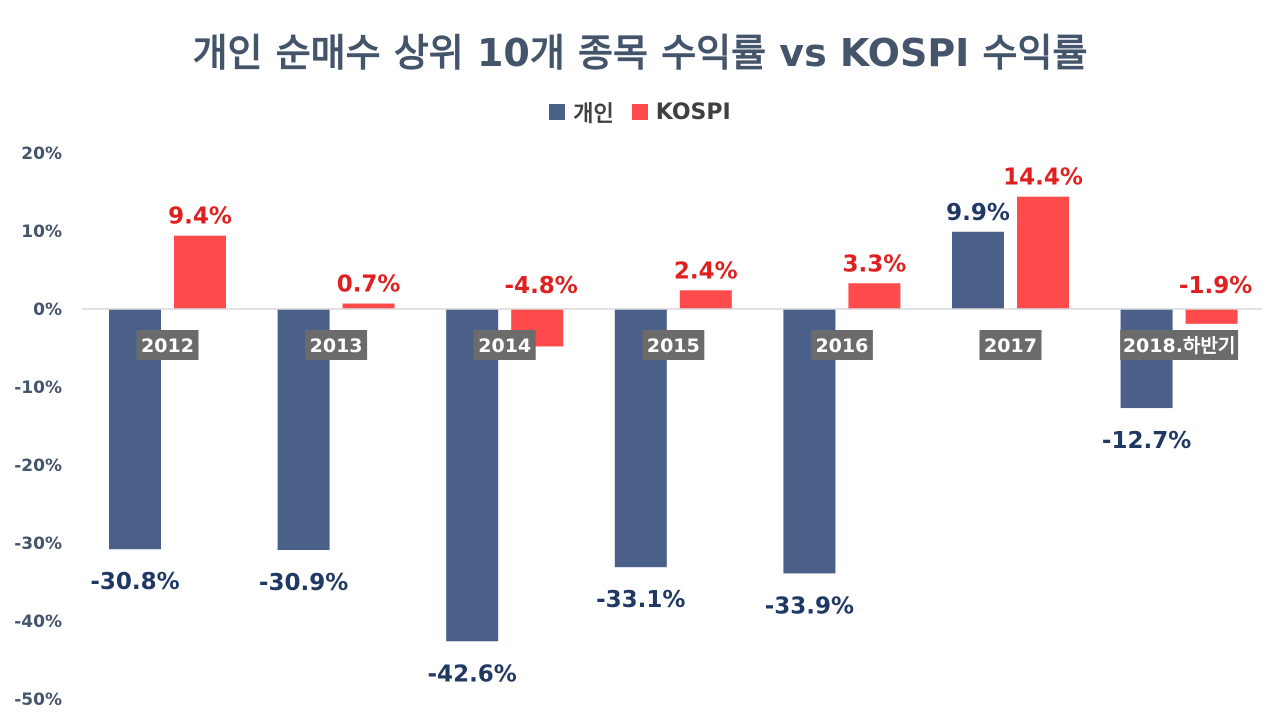  Describe the element at coordinates (41, 154) in the screenshot. I see `y-tick-label: 20%` at that location.